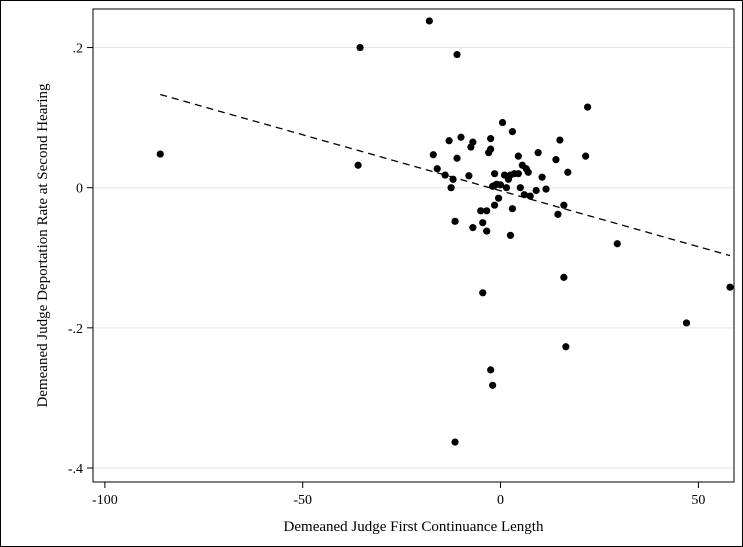  I want to click on y-tick-label: -.4, so click(75, 469).